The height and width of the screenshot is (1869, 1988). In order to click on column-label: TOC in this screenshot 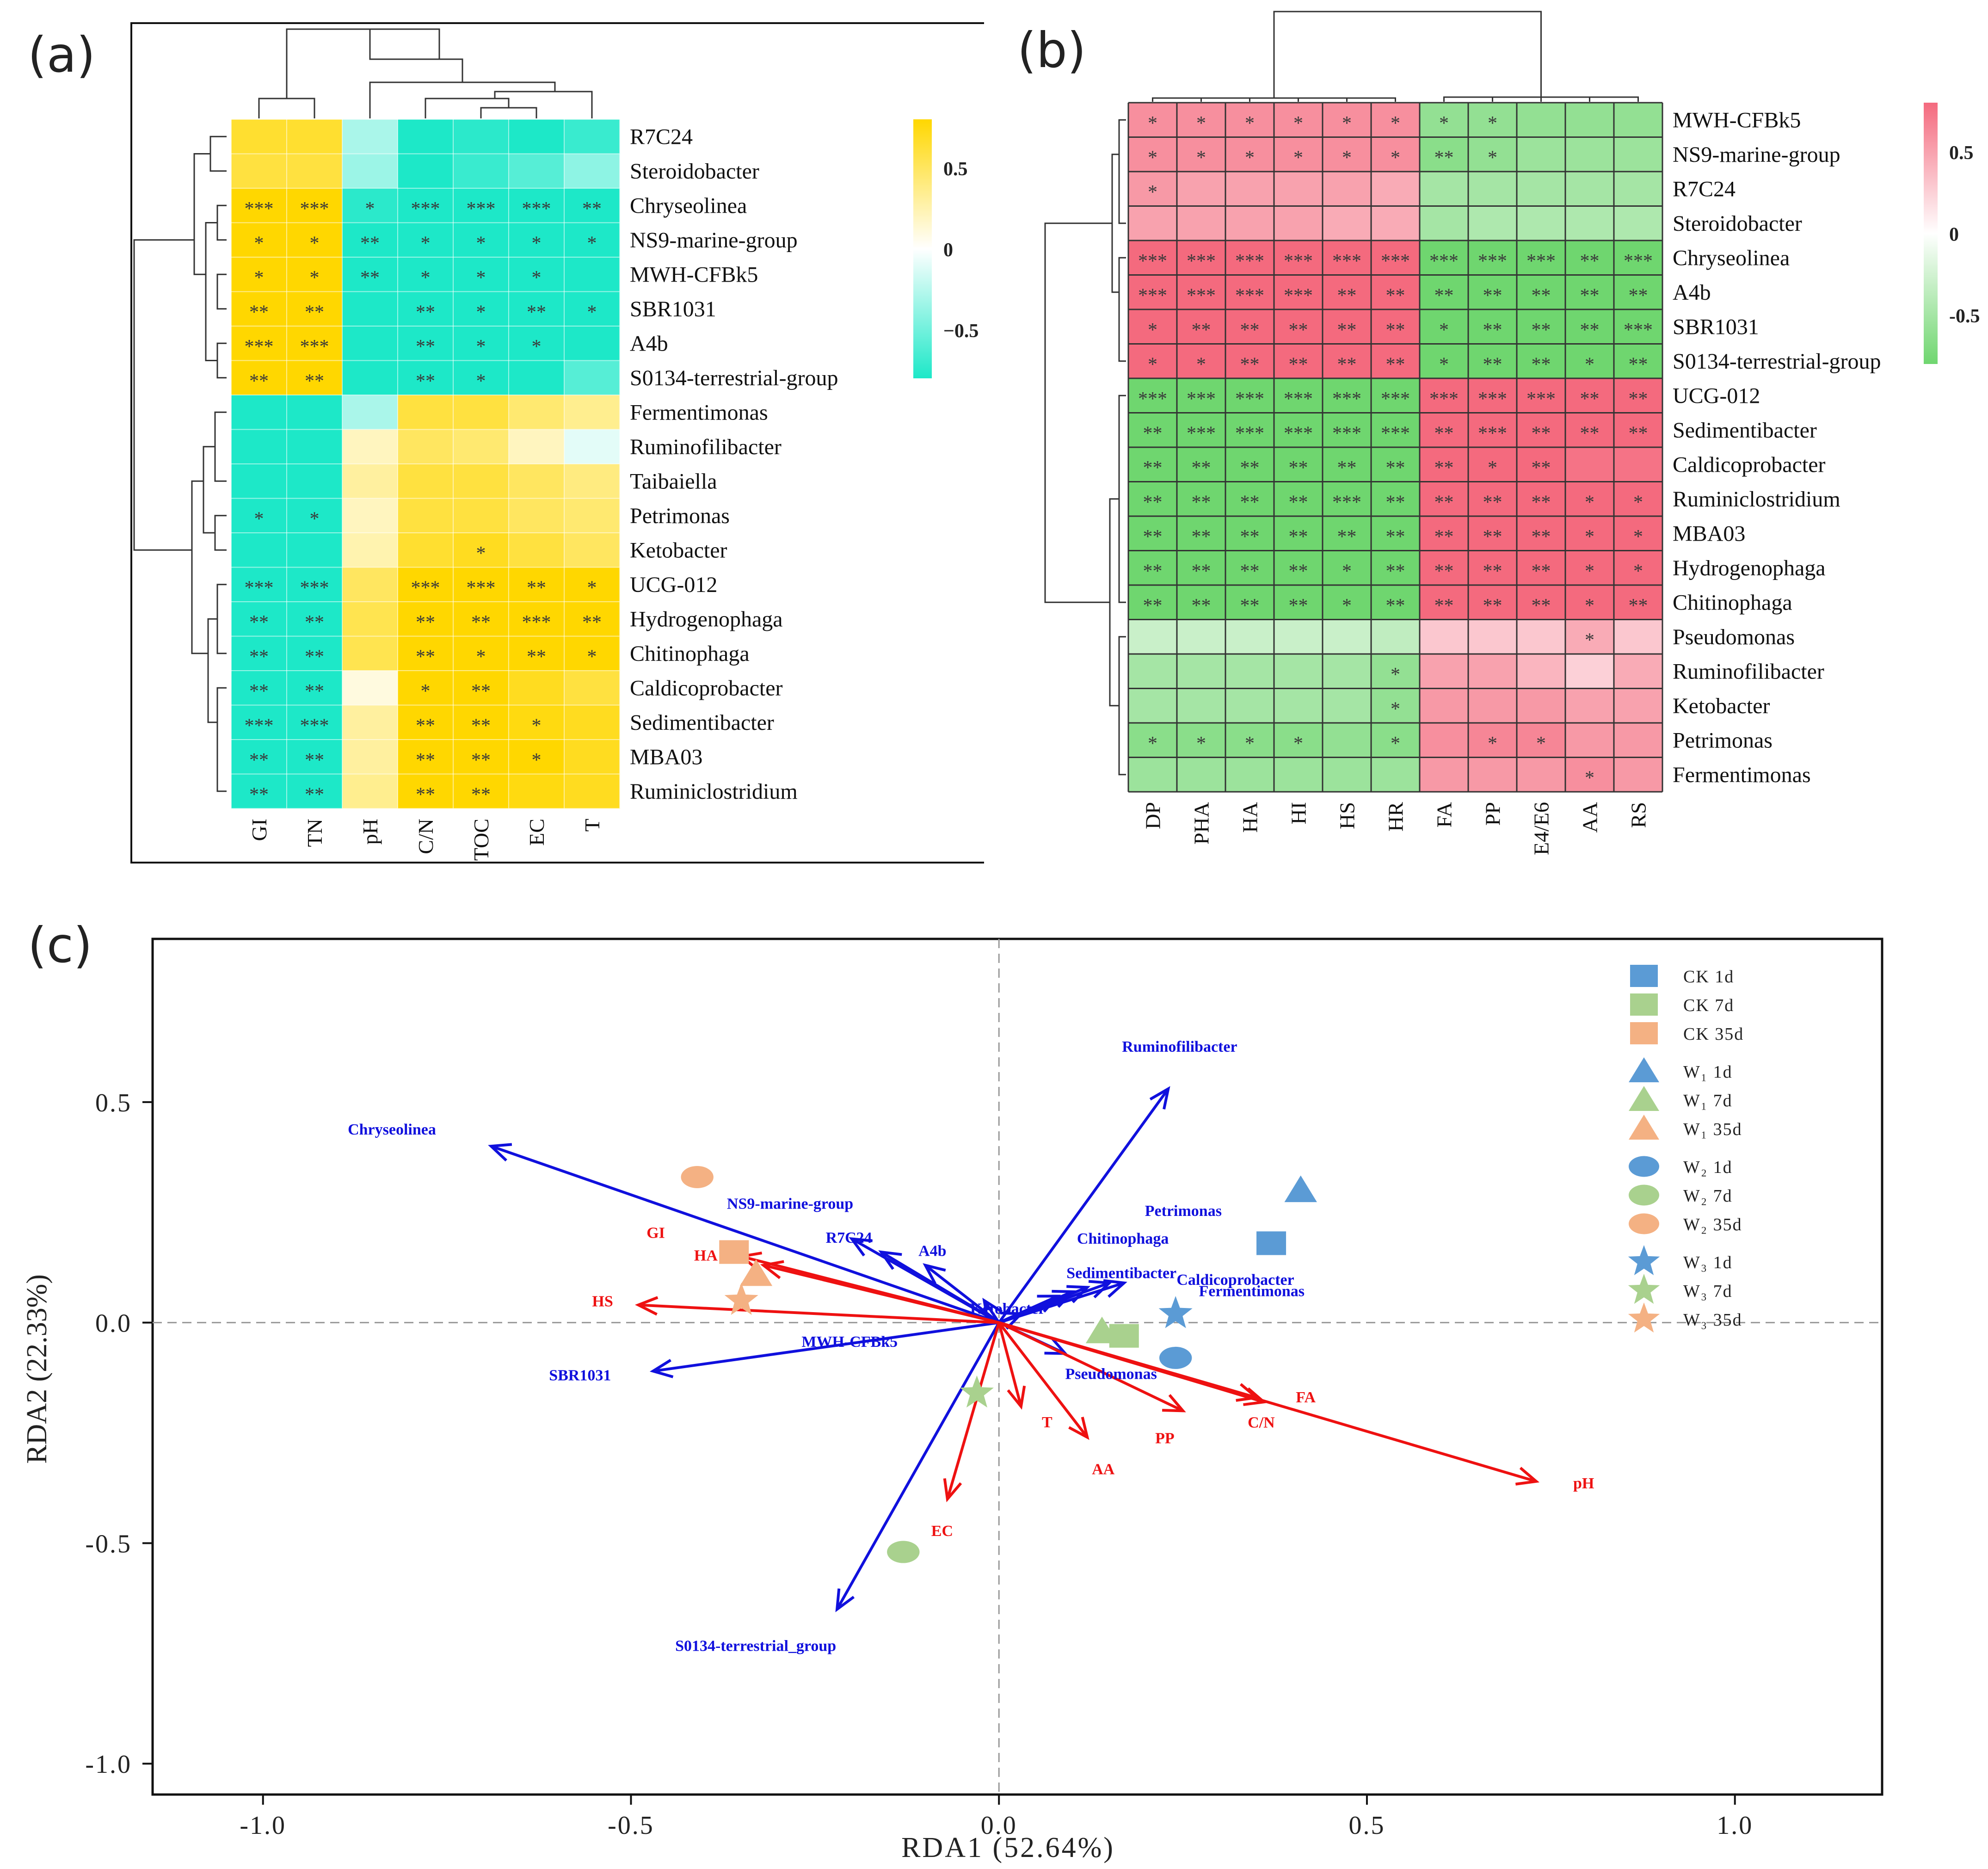, I will do `click(481, 840)`.